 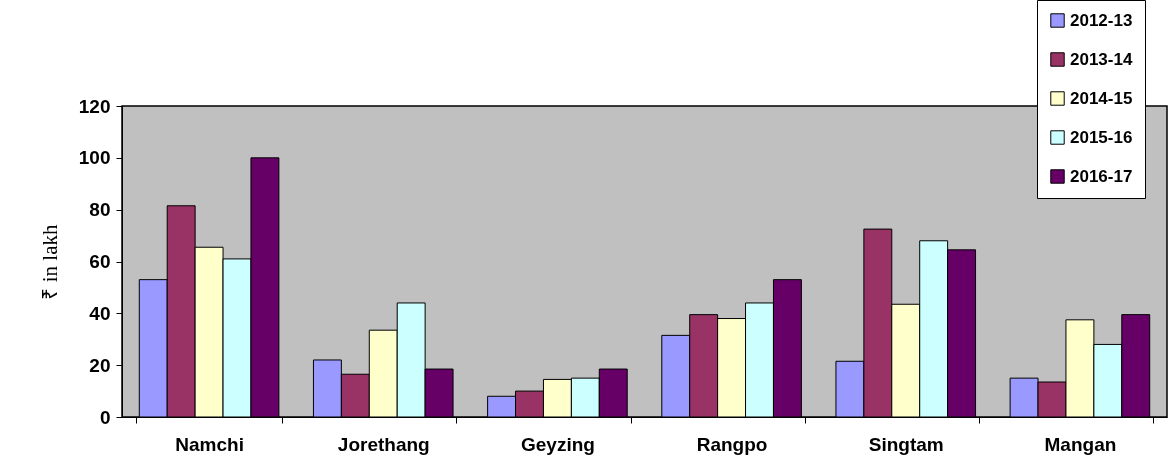 I want to click on y-tick-label: 0, so click(x=105, y=417).